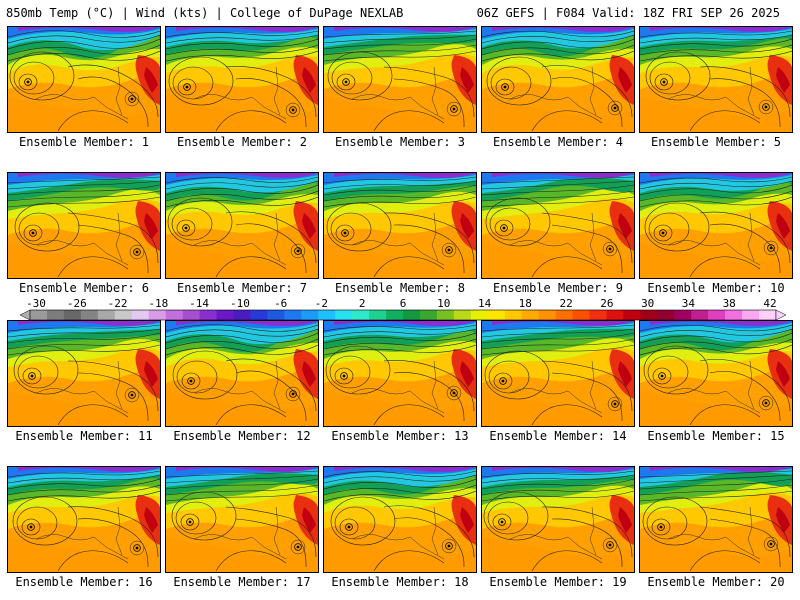 The image size is (800, 600). Describe the element at coordinates (558, 582) in the screenshot. I see `ensemble-member-label: Ensemble Member: 19` at that location.